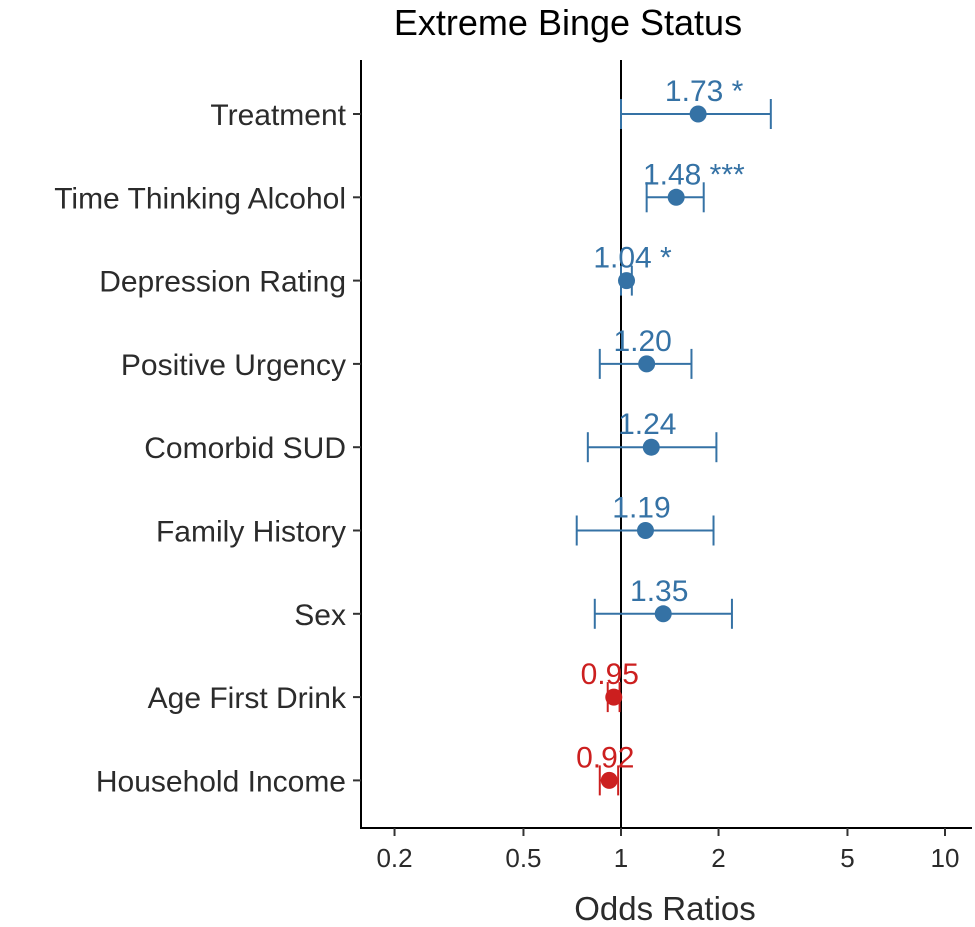  I want to click on x-tick-label: 2, so click(718, 858).